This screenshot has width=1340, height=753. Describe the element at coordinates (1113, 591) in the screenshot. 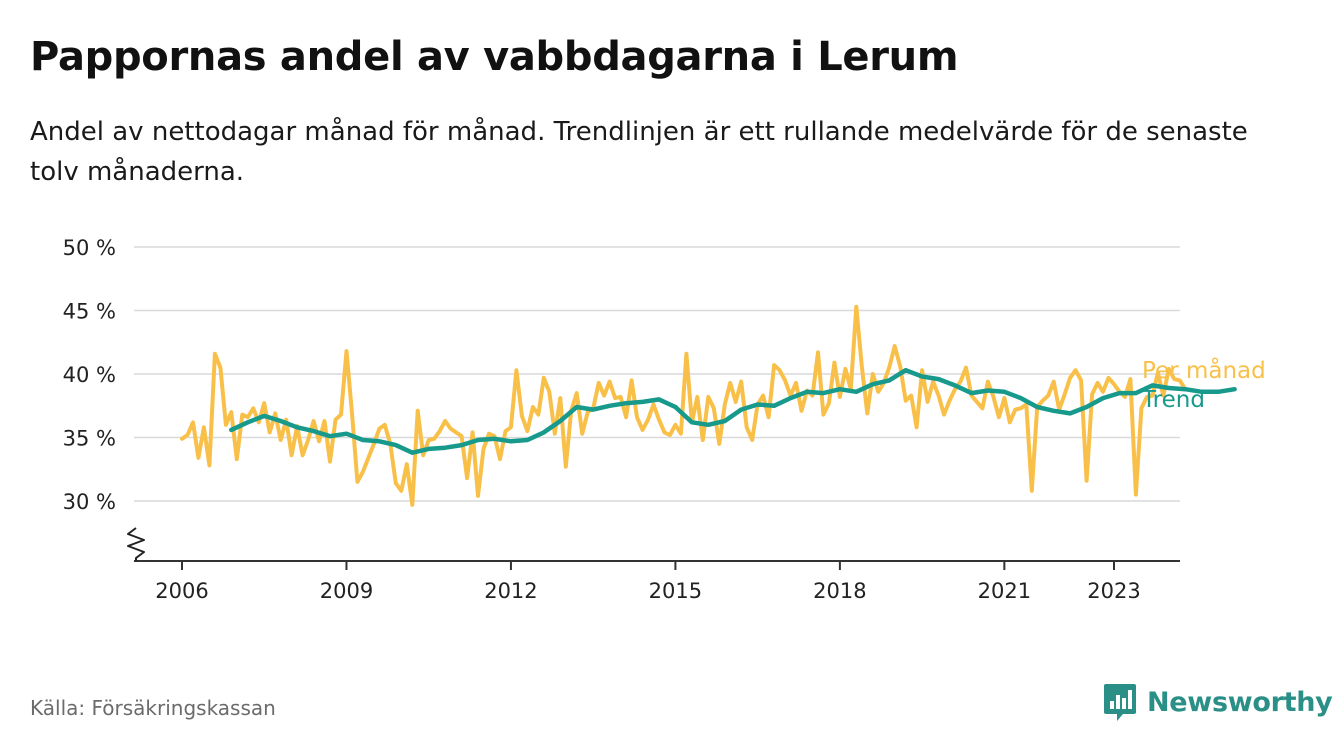

I see `x-tick-label: 2023` at that location.